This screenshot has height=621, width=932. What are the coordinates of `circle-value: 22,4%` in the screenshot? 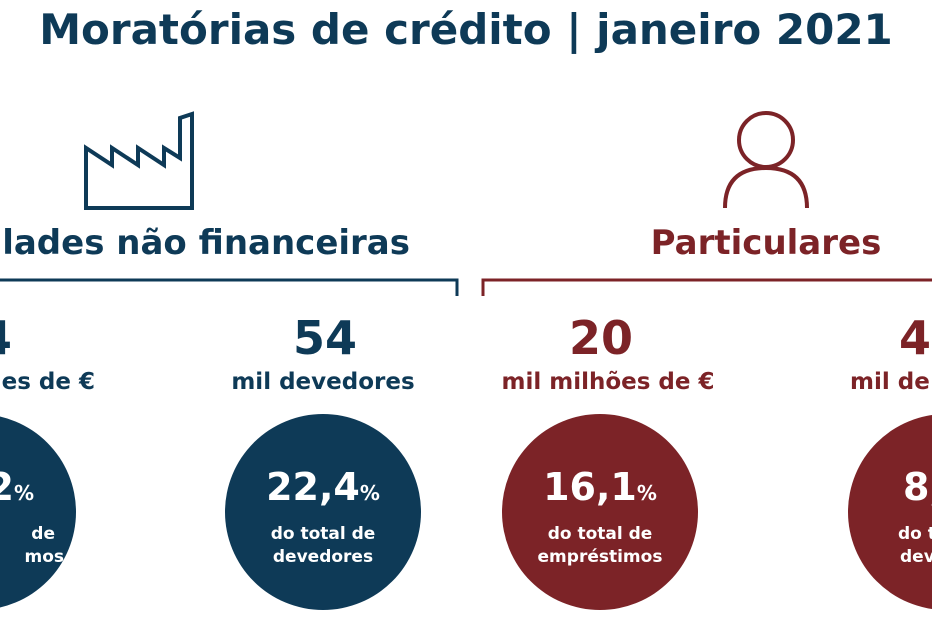 It's located at (323, 487).